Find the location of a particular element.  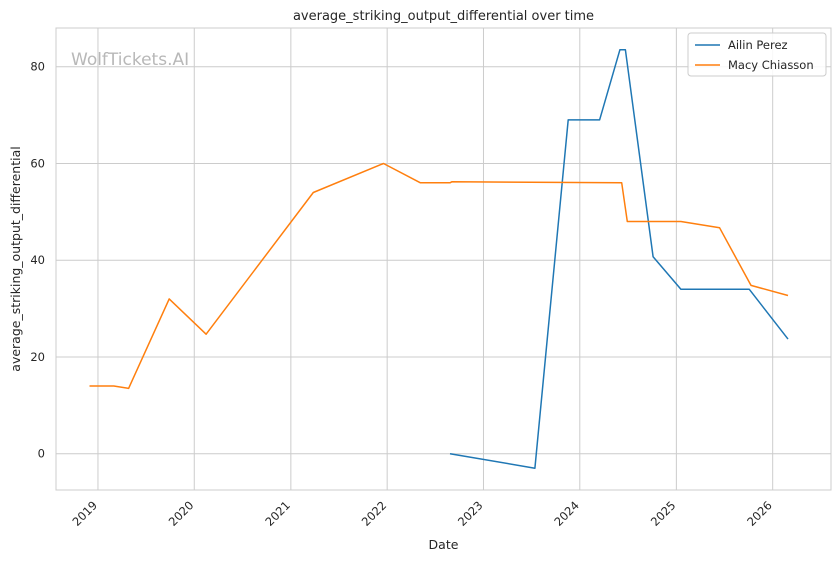

legend-label-ailin-perez: Ailin Perez is located at coordinates (758, 45).